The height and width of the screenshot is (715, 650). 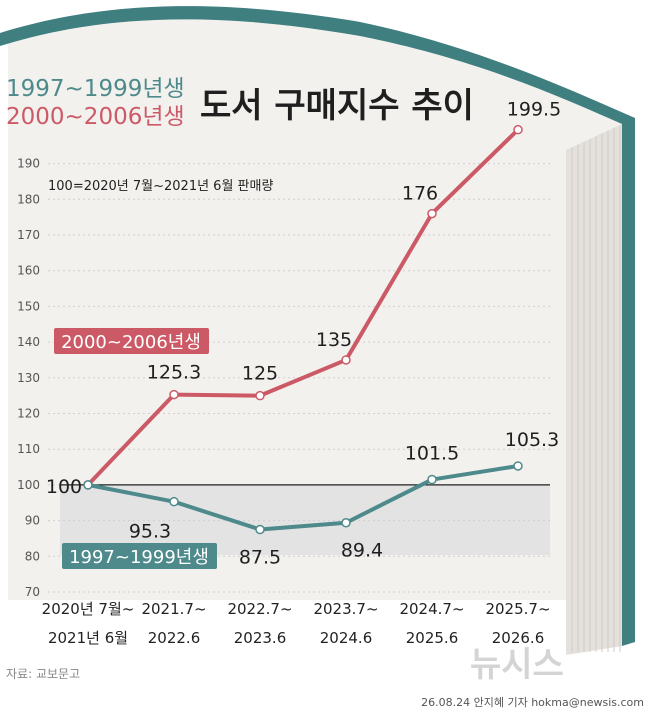 I want to click on y-axis-ticks: 70 80 90 100 110 120 130 140 150 160 170 180 190, so click(x=28, y=378).